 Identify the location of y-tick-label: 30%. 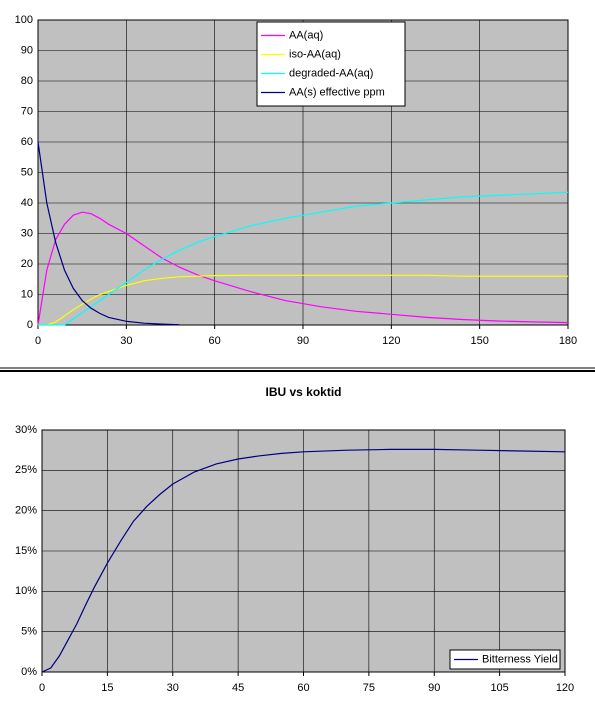
(26, 430).